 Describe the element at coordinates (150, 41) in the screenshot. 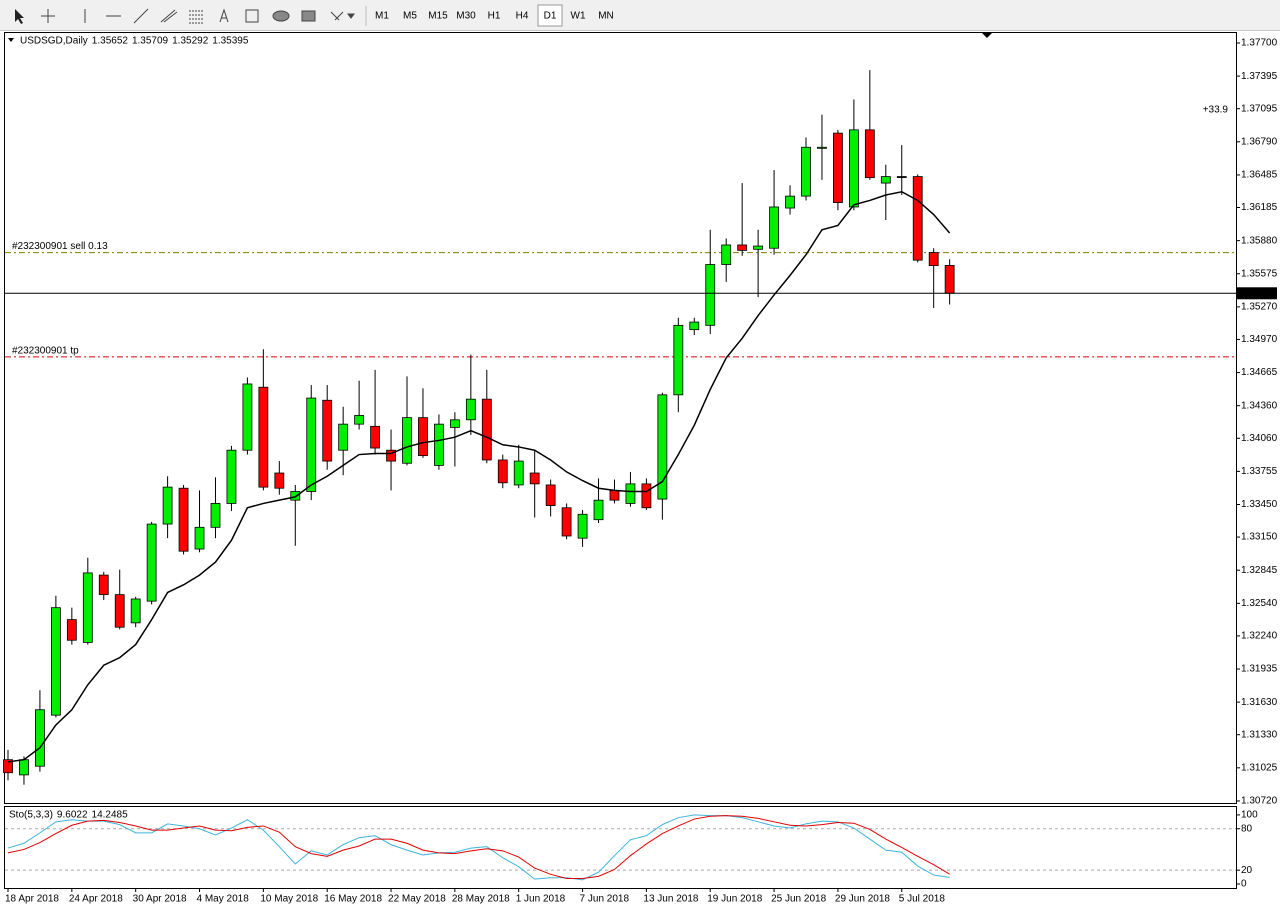

I see `chart-header: 1.35709` at that location.